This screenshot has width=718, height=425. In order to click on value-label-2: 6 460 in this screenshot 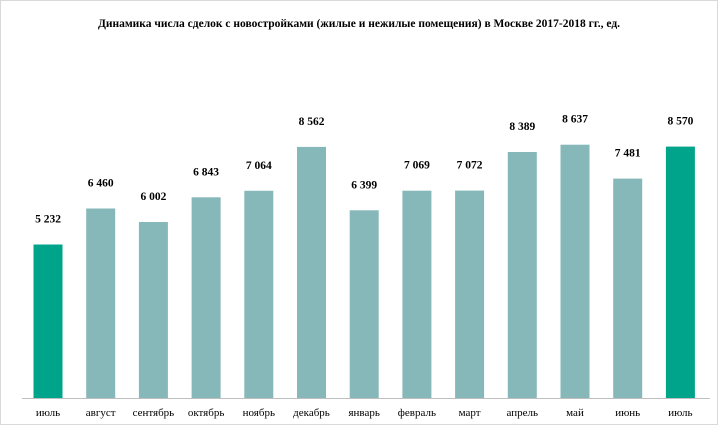, I will do `click(101, 184)`.